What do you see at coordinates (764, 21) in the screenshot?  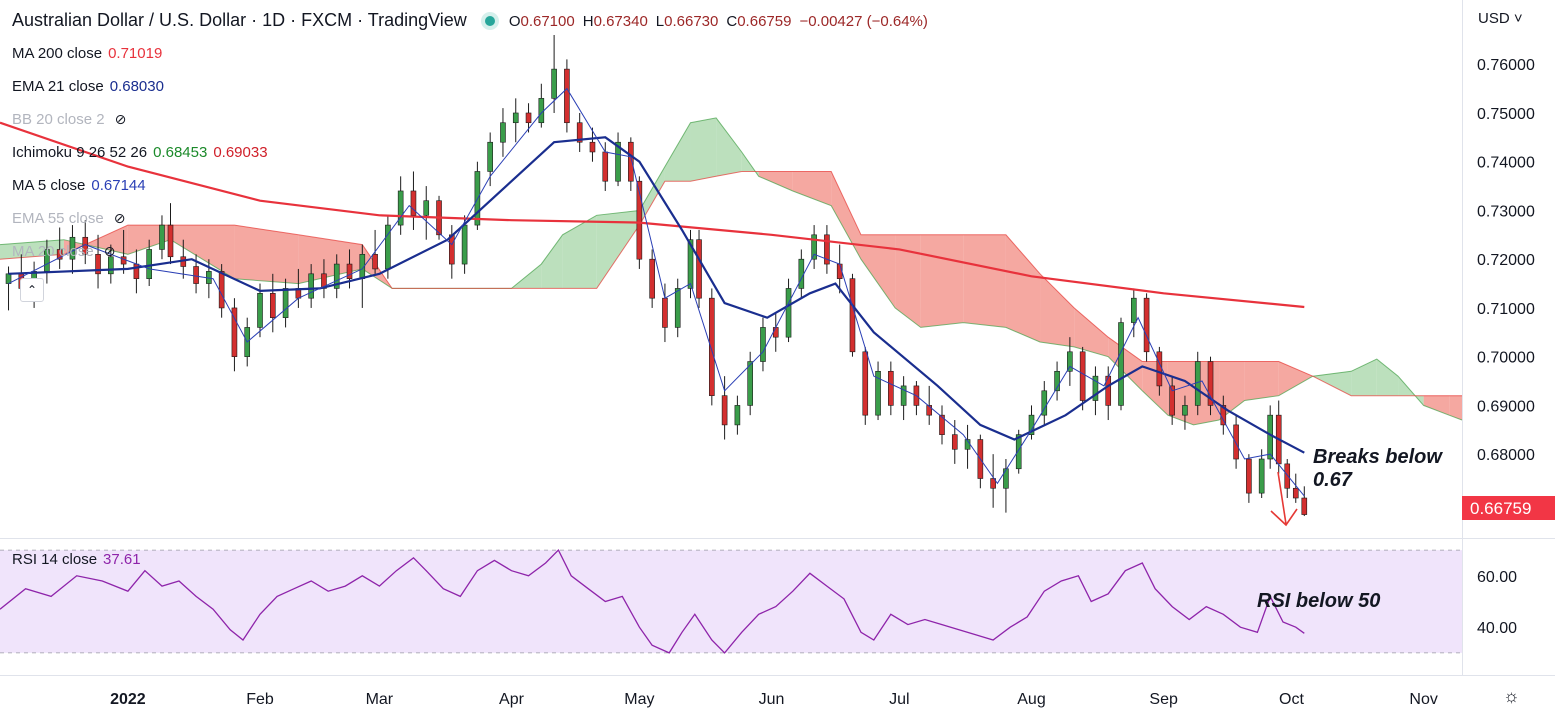 I see `ohlc-value: 0.66759` at bounding box center [764, 21].